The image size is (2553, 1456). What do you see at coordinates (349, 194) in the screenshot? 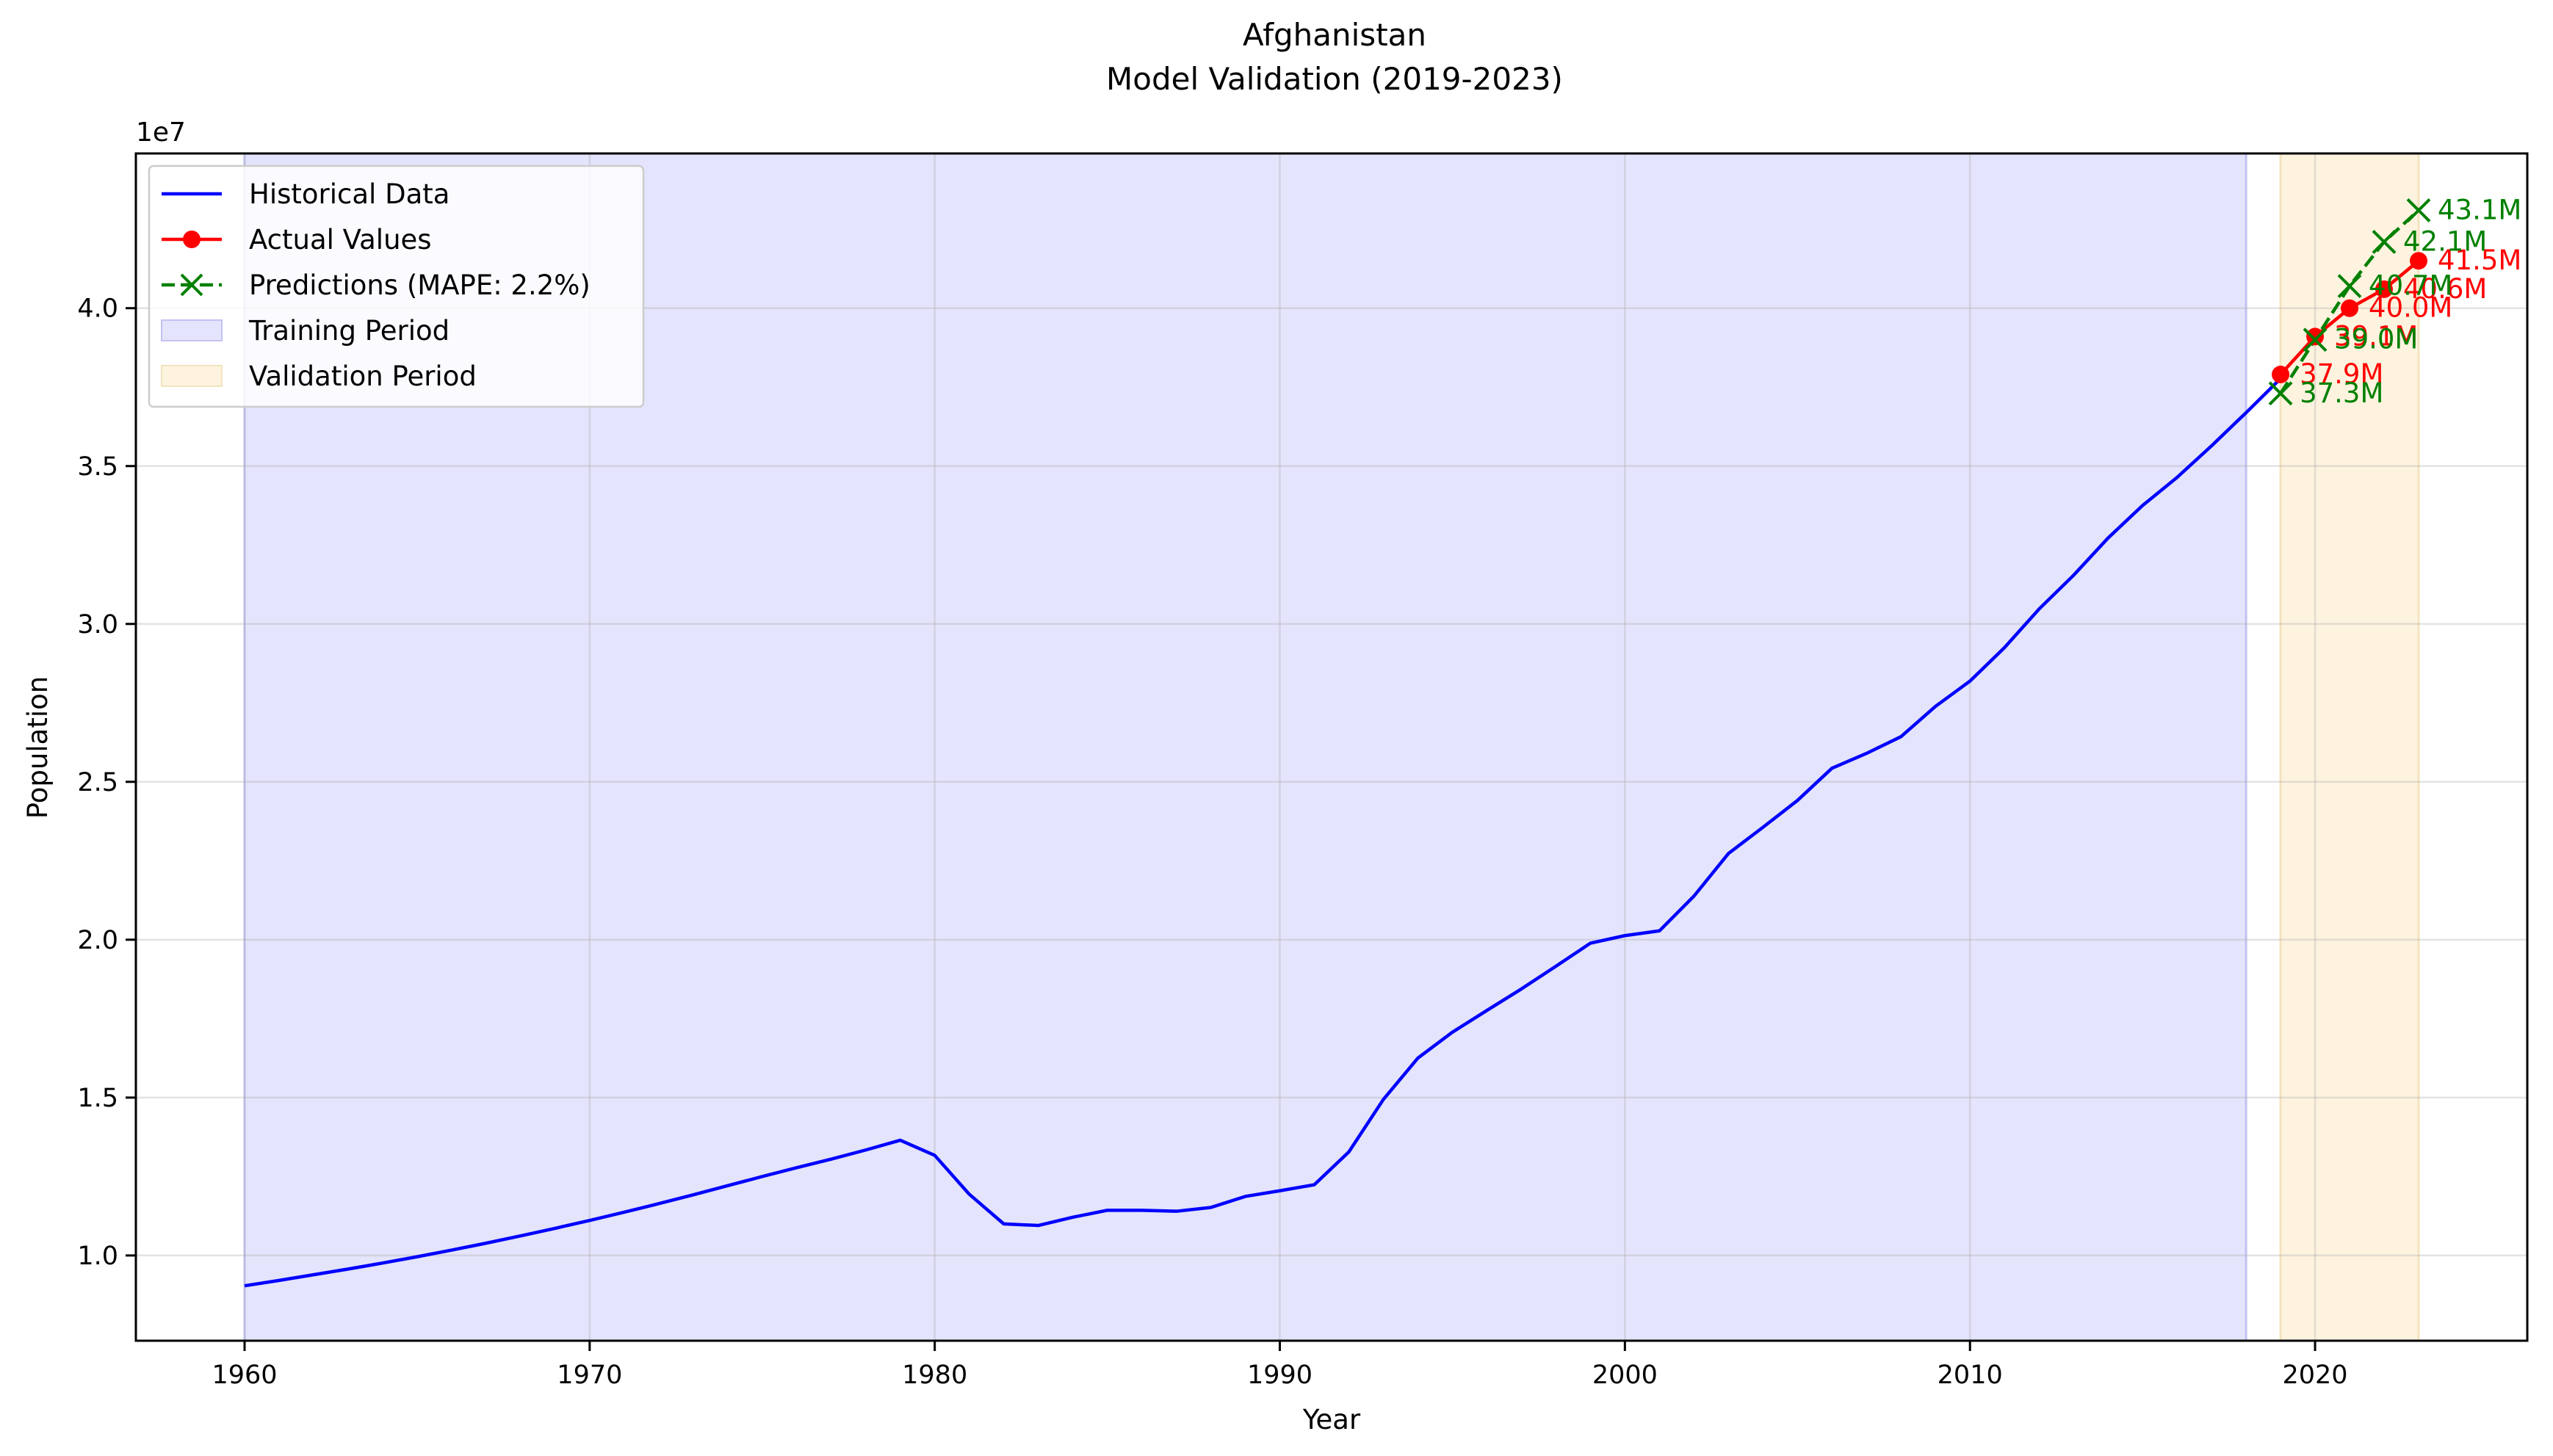
I see `legend-label: Historical Data` at bounding box center [349, 194].